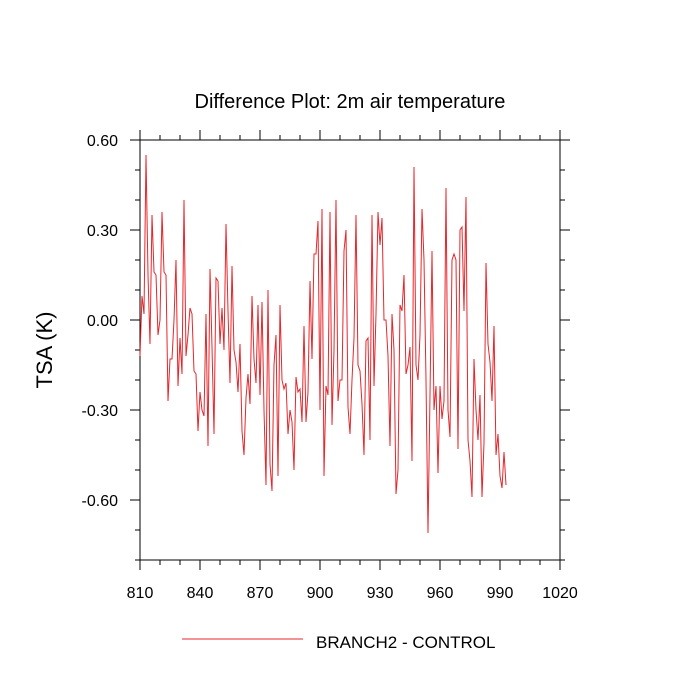 The height and width of the screenshot is (700, 700). Describe the element at coordinates (44, 349) in the screenshot. I see `y-axis-label: TSA (K)` at that location.